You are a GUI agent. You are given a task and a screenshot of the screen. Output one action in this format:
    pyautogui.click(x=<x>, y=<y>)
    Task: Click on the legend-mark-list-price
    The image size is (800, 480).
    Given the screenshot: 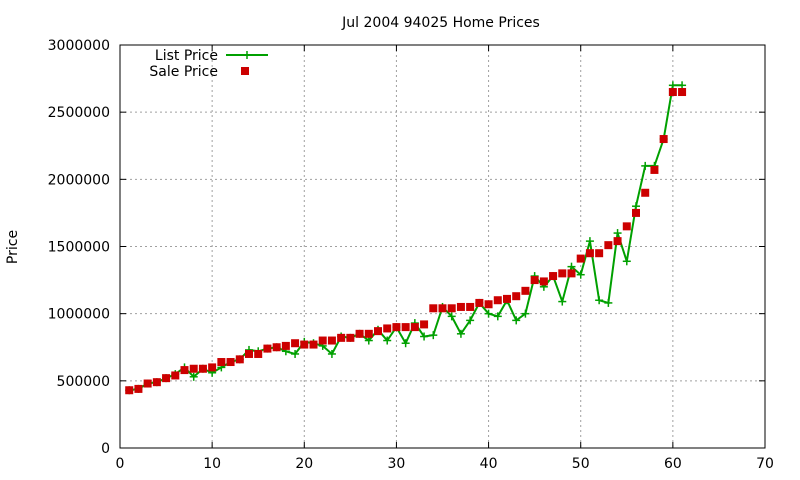 What is the action you would take?
    pyautogui.click(x=247, y=55)
    